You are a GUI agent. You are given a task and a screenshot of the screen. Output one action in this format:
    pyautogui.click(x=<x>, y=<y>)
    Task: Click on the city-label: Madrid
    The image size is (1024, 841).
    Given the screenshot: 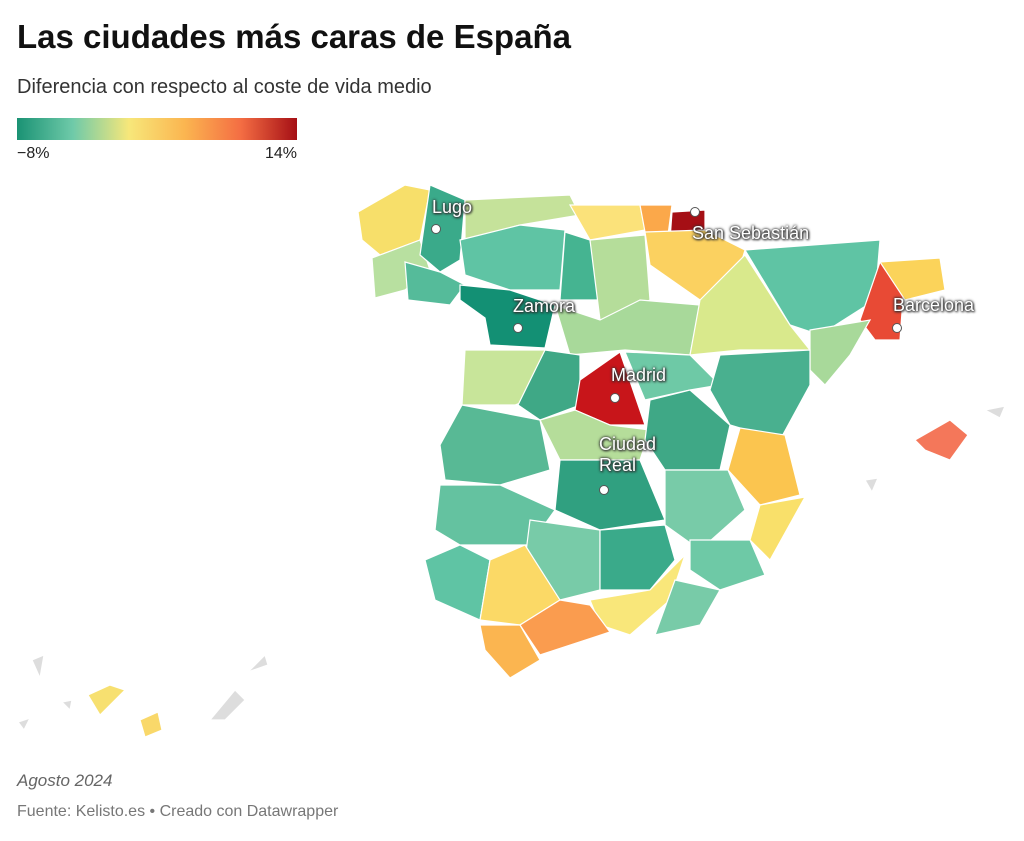 What is the action you would take?
    pyautogui.click(x=639, y=375)
    